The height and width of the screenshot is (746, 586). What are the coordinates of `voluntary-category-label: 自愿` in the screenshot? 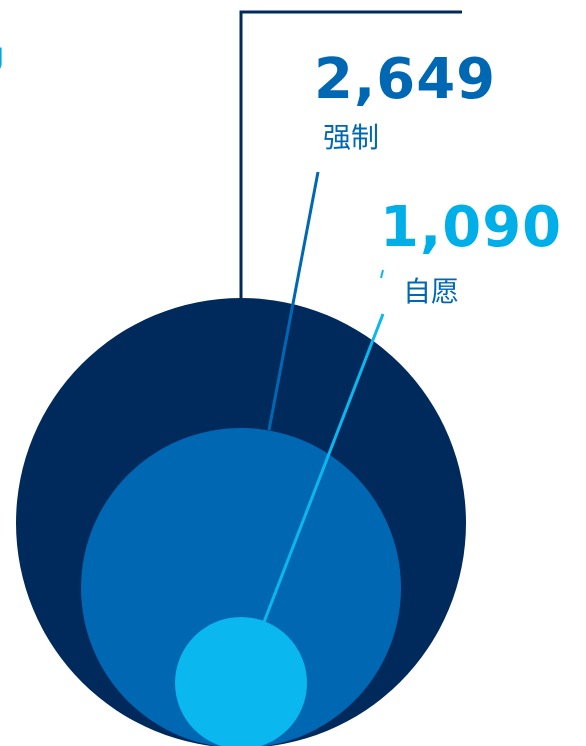 It's located at (431, 291).